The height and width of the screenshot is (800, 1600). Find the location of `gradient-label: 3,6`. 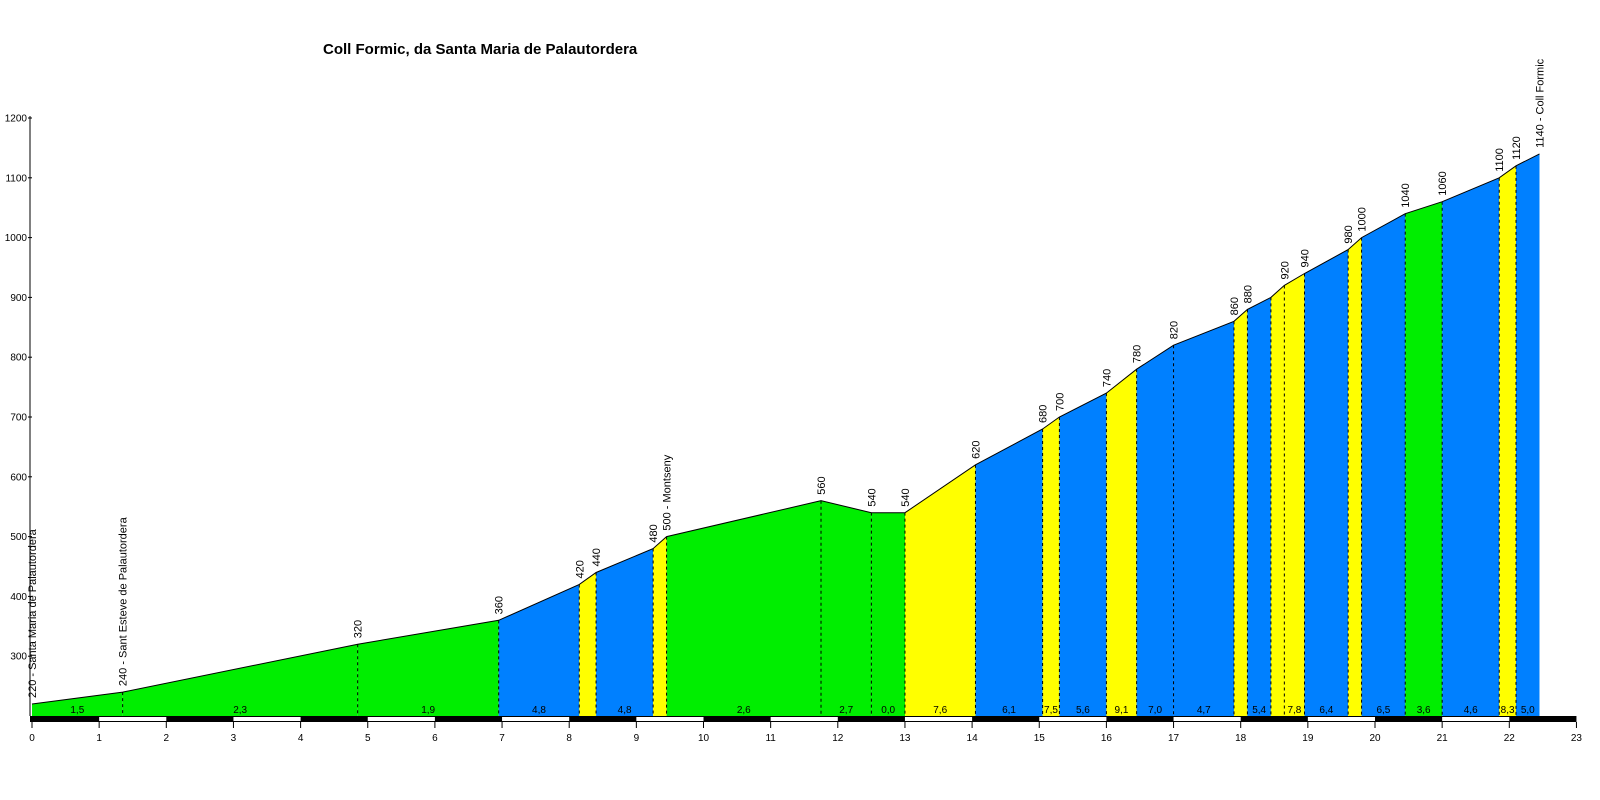

gradient-label: 3,6 is located at coordinates (1424, 710).